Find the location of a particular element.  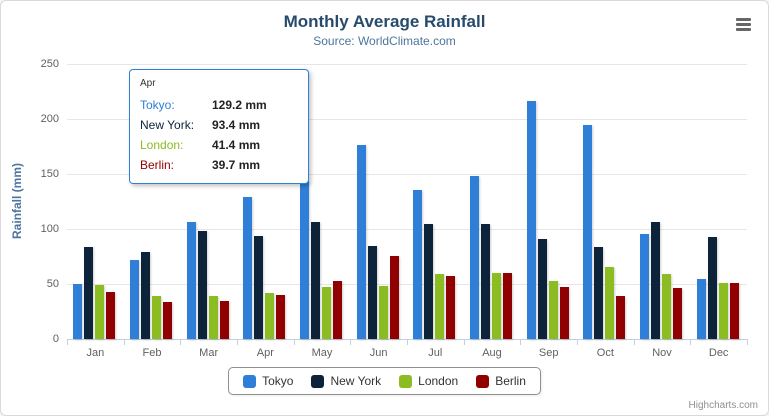

legend-item-tokyo: Tokyo is located at coordinates (268, 381).